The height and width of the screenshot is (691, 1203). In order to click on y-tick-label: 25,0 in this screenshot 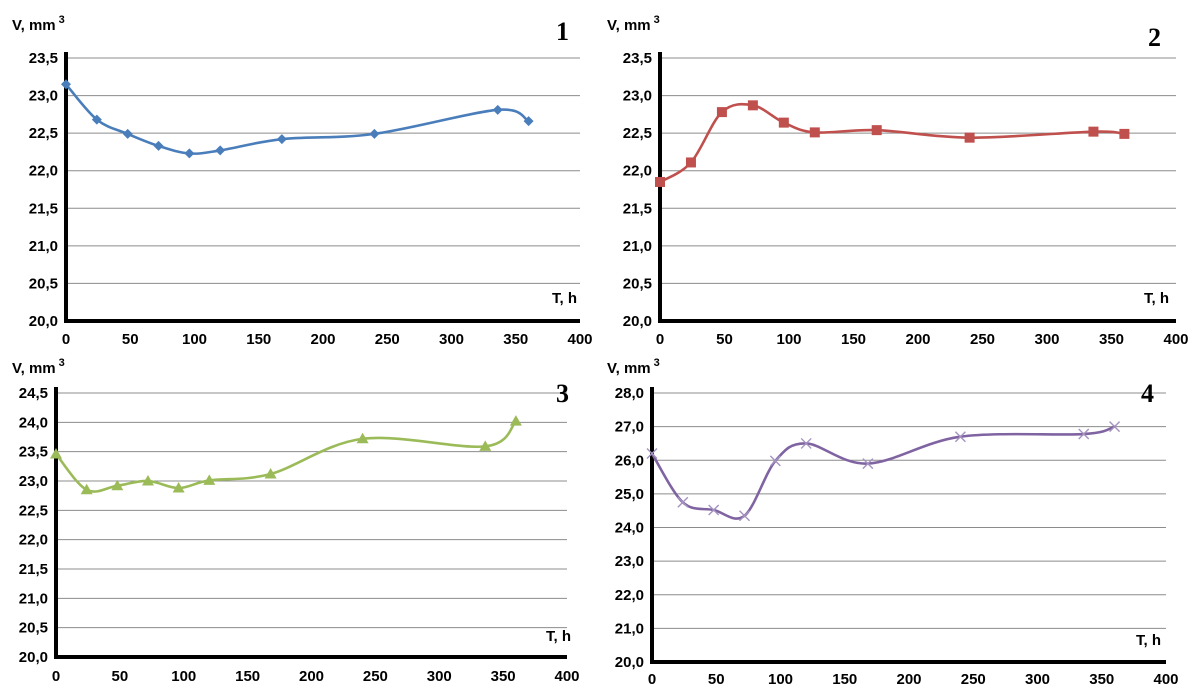, I will do `click(629, 494)`.